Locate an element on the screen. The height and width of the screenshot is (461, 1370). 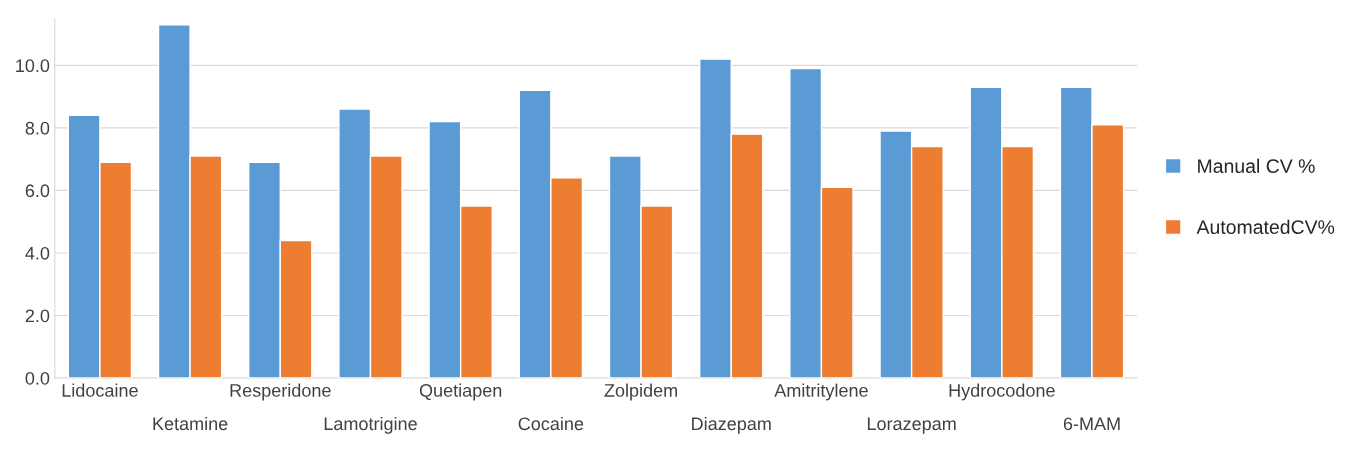
x-tick-label: Zolpidem is located at coordinates (640, 392).